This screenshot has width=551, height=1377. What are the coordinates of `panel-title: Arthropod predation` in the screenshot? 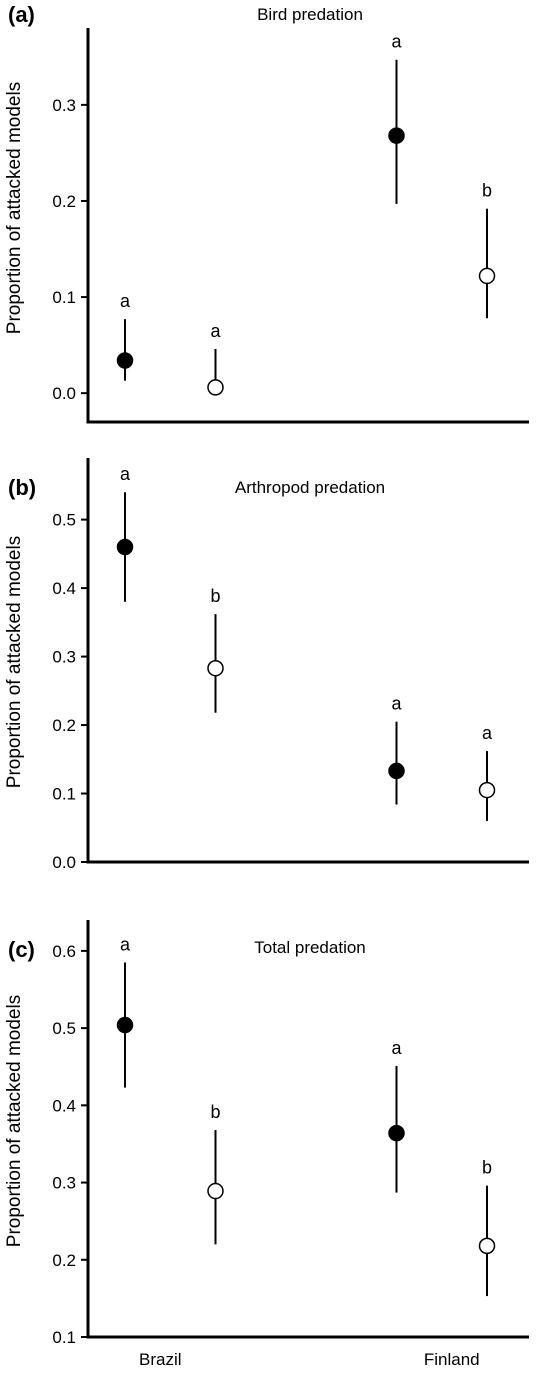 It's located at (310, 487).